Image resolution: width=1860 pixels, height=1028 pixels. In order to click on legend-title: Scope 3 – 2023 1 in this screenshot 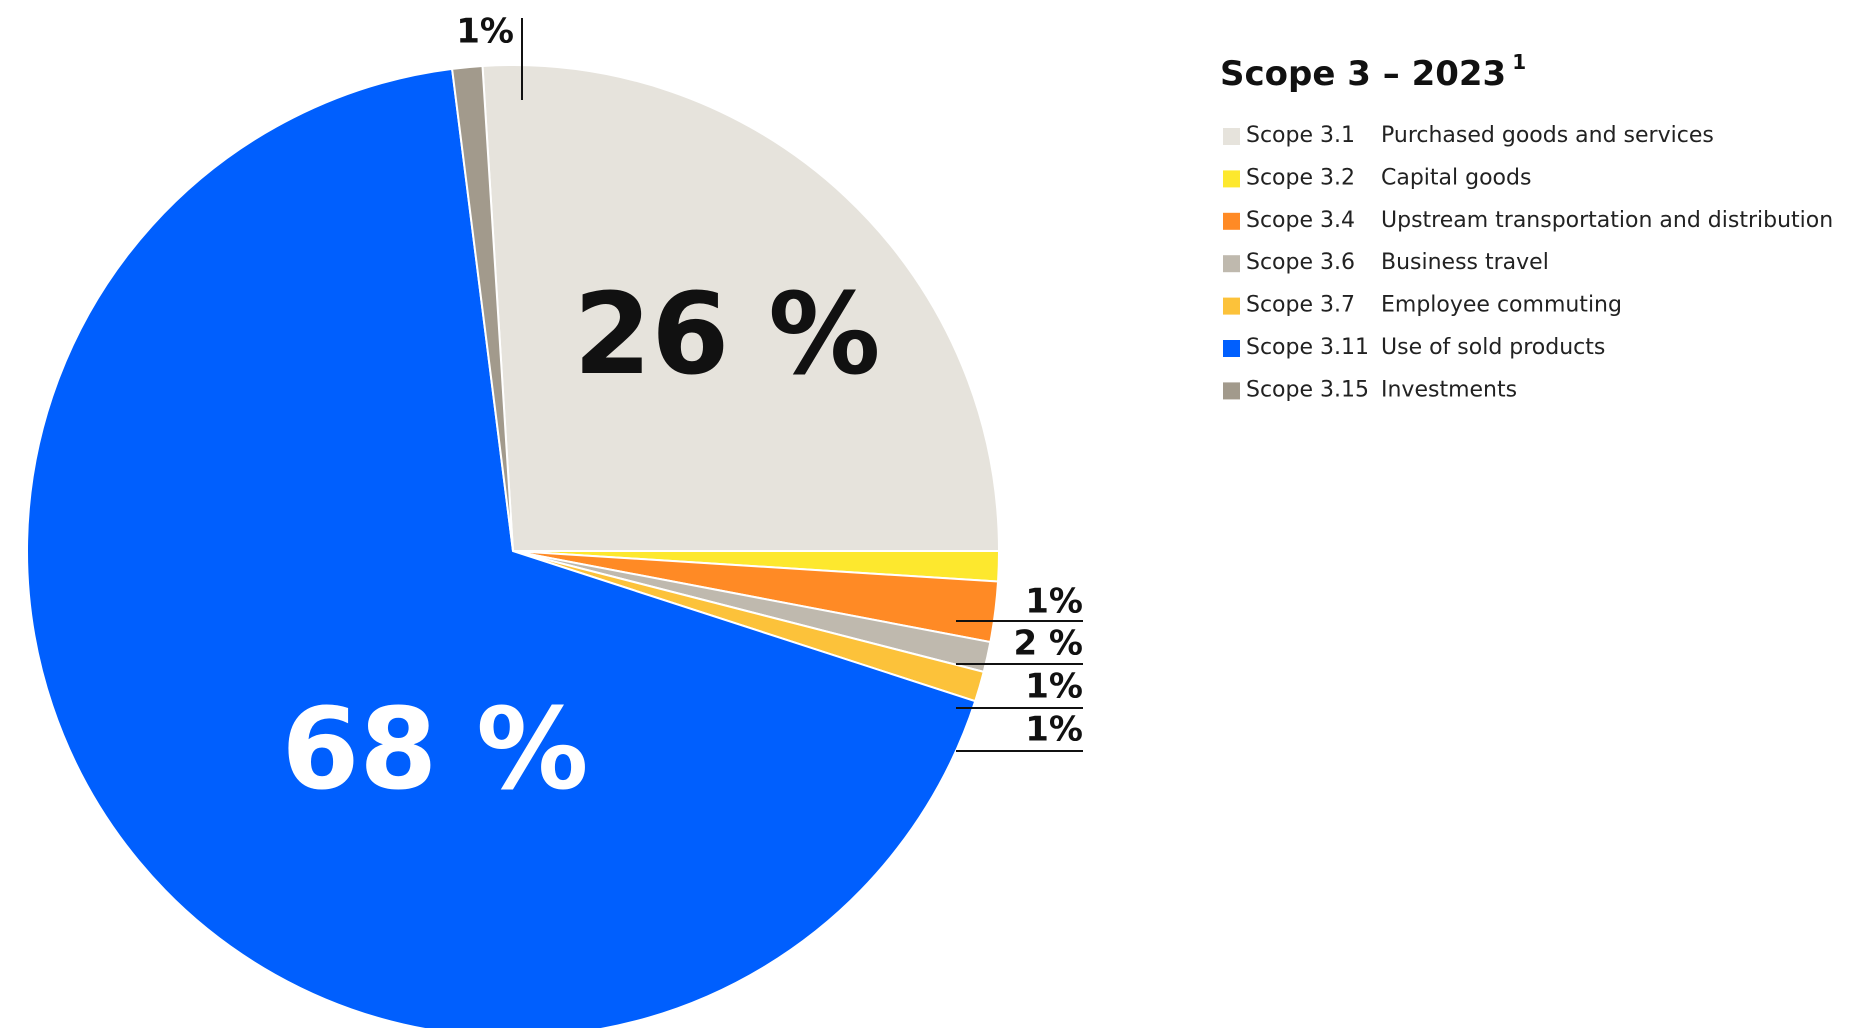, I will do `click(1373, 72)`.